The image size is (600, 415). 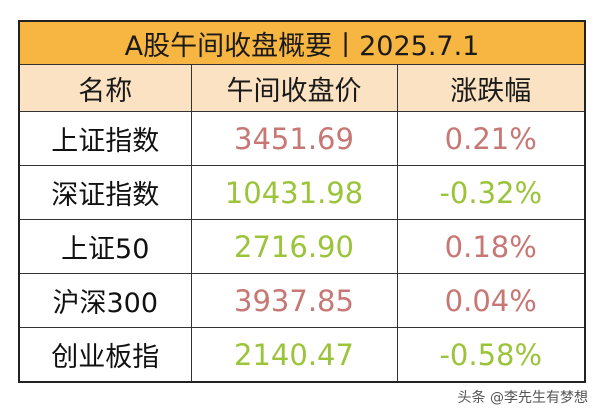 What do you see at coordinates (105, 138) in the screenshot?
I see `index-name: 上证指数` at bounding box center [105, 138].